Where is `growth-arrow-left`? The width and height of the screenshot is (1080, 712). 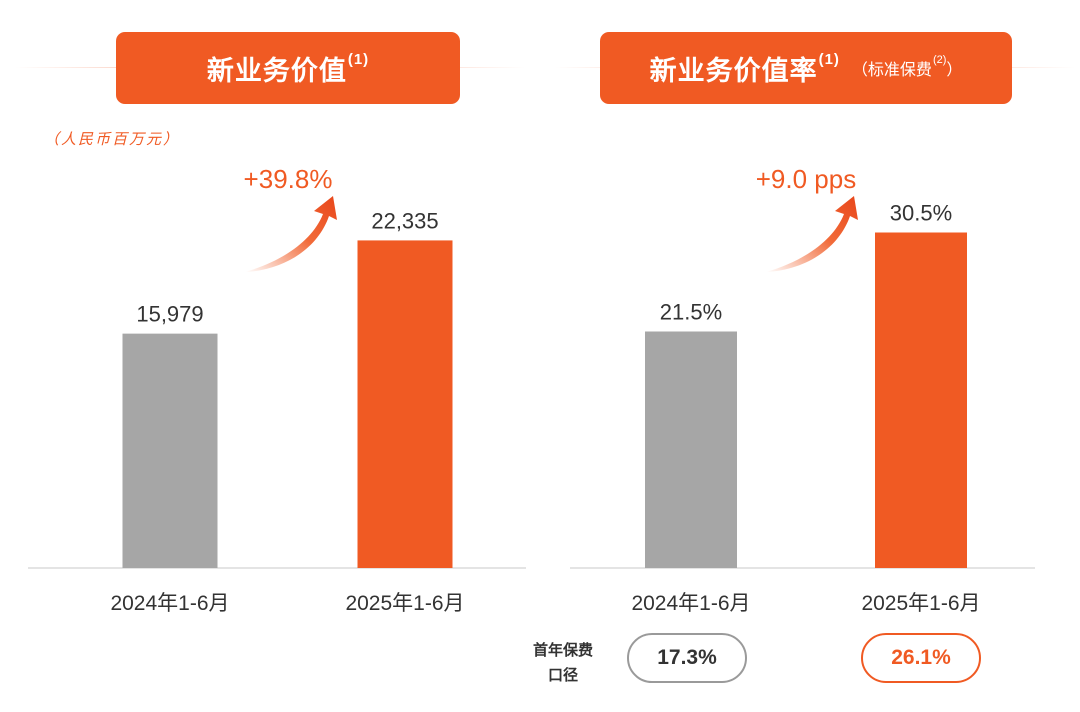
growth-arrow-left is located at coordinates (291, 234).